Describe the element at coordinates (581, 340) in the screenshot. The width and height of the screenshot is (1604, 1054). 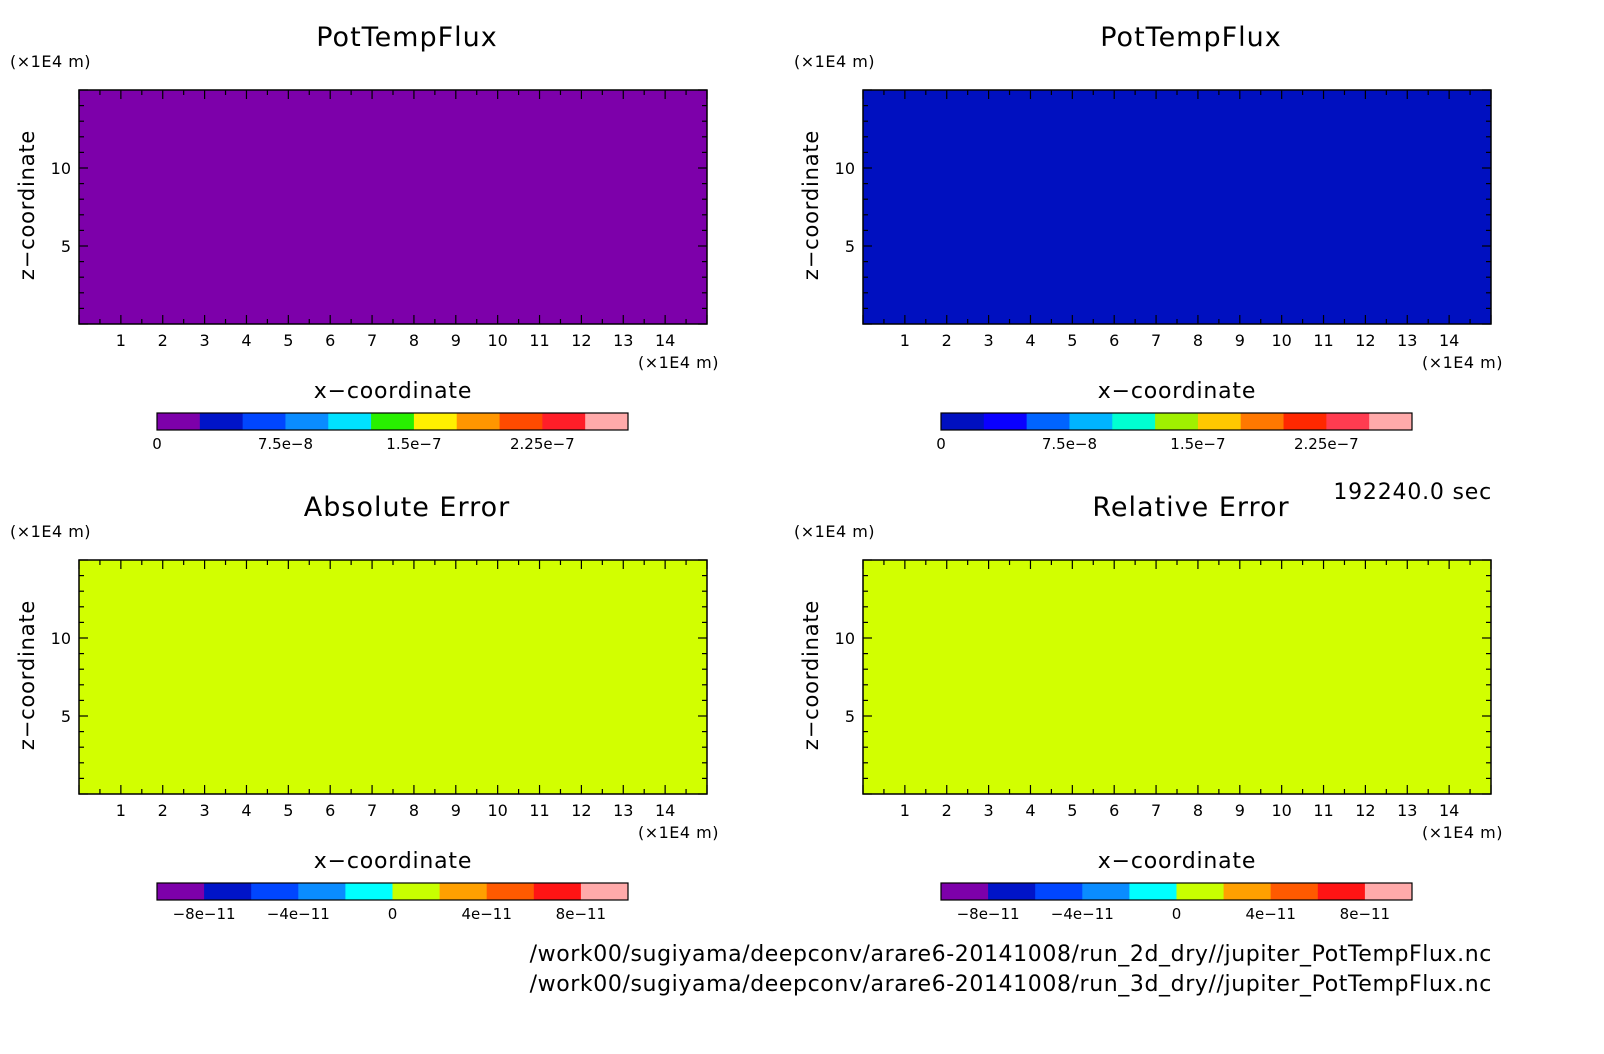
I see `panel-1-x-tick-label: 12` at that location.